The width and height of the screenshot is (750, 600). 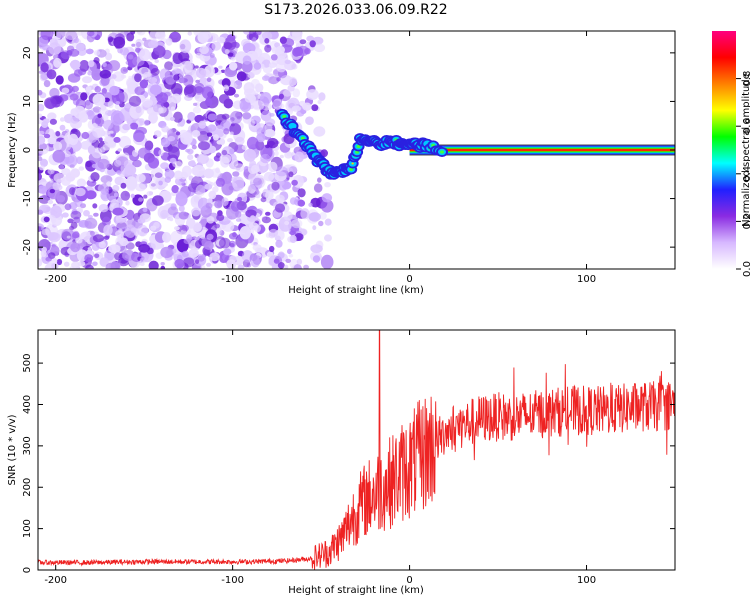 I want to click on track-blob-core, so click(x=284, y=116).